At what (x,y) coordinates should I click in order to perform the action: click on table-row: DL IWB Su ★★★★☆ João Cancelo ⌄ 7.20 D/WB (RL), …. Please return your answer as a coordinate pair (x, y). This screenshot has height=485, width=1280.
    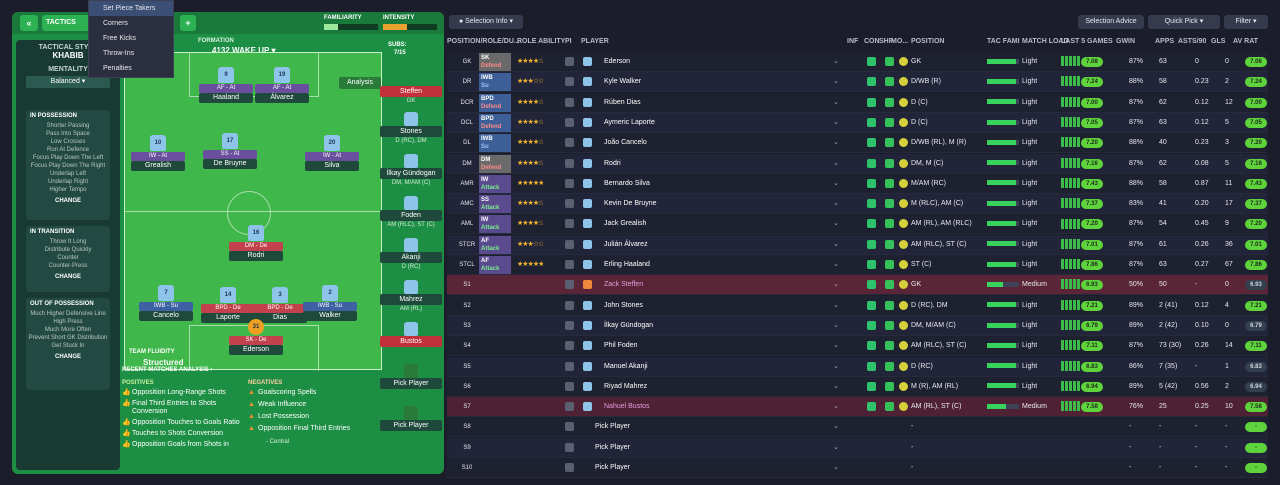
    Looking at the image, I should click on (857, 143).